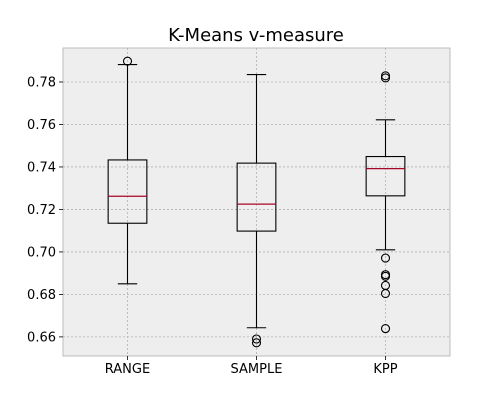 Image resolution: width=500 pixels, height=404 pixels. What do you see at coordinates (385, 202) in the screenshot?
I see `box-kpp` at bounding box center [385, 202].